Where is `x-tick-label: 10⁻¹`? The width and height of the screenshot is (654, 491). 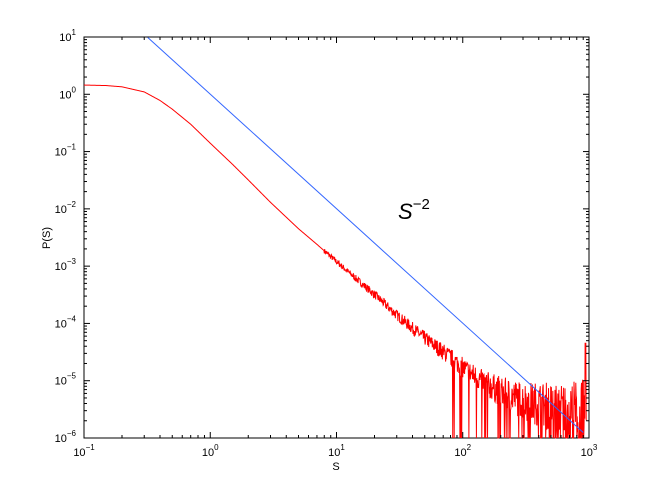 x-tick-label: 10⁻¹ is located at coordinates (84, 451).